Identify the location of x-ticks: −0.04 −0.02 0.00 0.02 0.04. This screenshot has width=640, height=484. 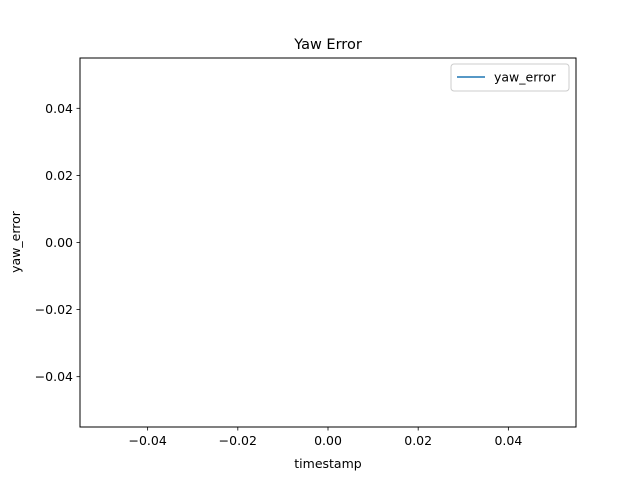
(325, 437).